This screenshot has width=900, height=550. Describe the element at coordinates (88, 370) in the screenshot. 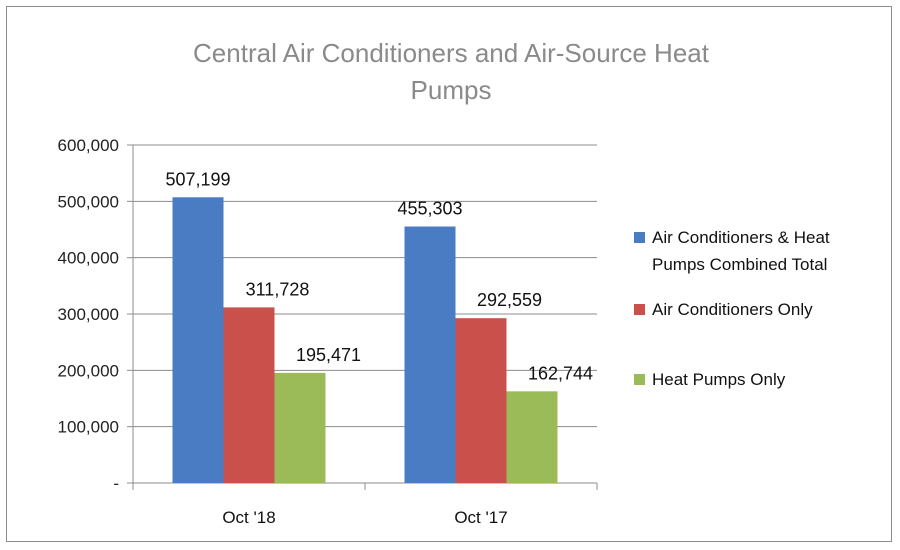

I see `y-tick-label: 200,000` at that location.